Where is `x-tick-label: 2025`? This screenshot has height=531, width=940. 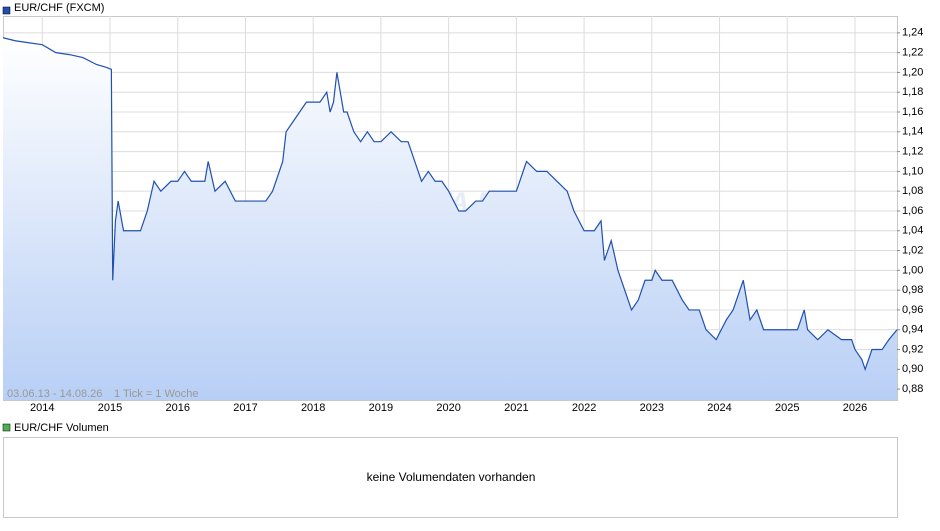 x-tick-label: 2025 is located at coordinates (787, 408).